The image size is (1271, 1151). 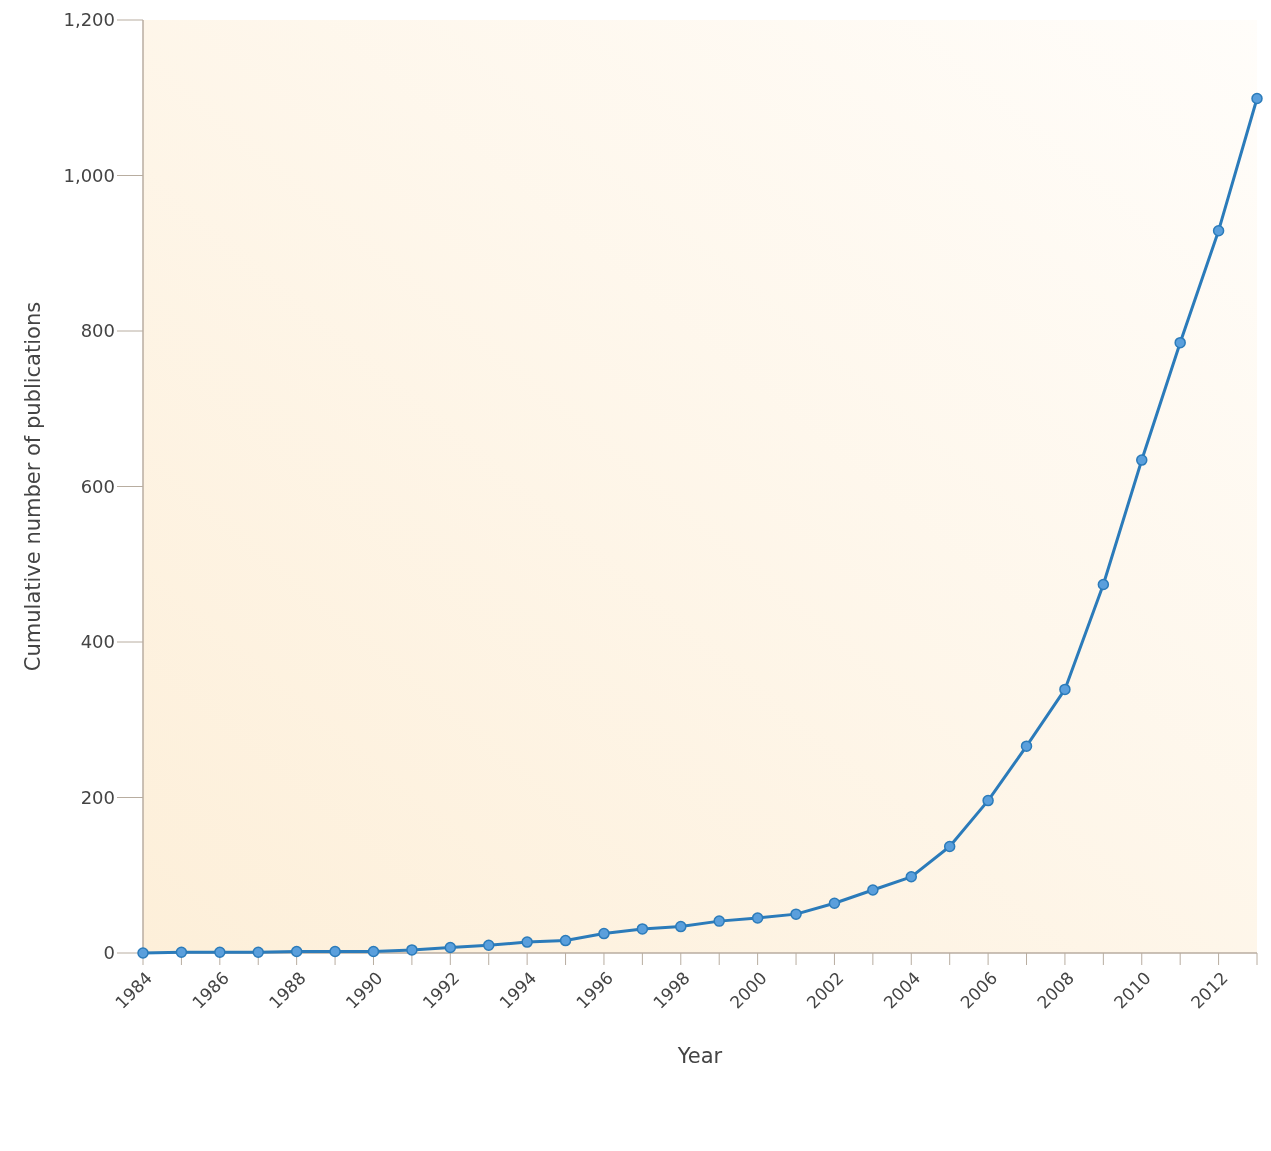 What do you see at coordinates (699, 1056) in the screenshot?
I see `x-axis-title: Year` at bounding box center [699, 1056].